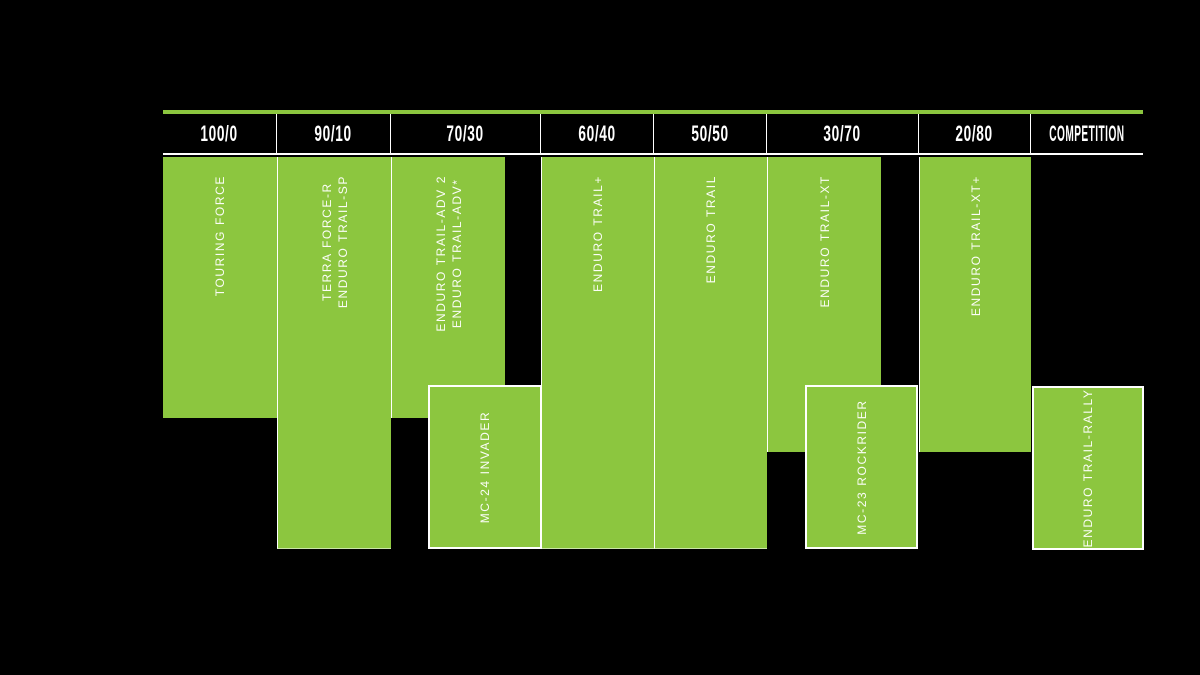  What do you see at coordinates (598, 233) in the screenshot?
I see `bar-label: ENDURO TRAIL+` at bounding box center [598, 233].